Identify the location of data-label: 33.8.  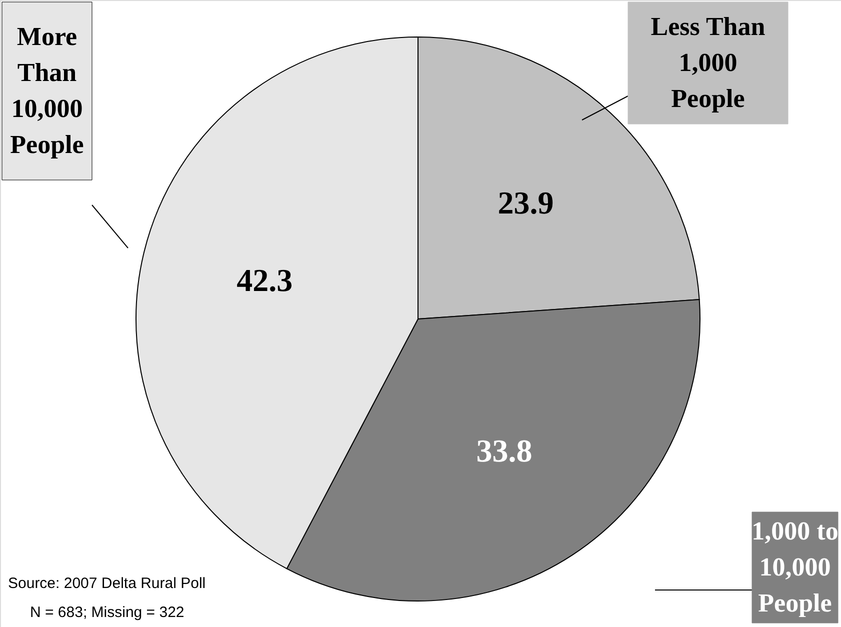
(504, 450).